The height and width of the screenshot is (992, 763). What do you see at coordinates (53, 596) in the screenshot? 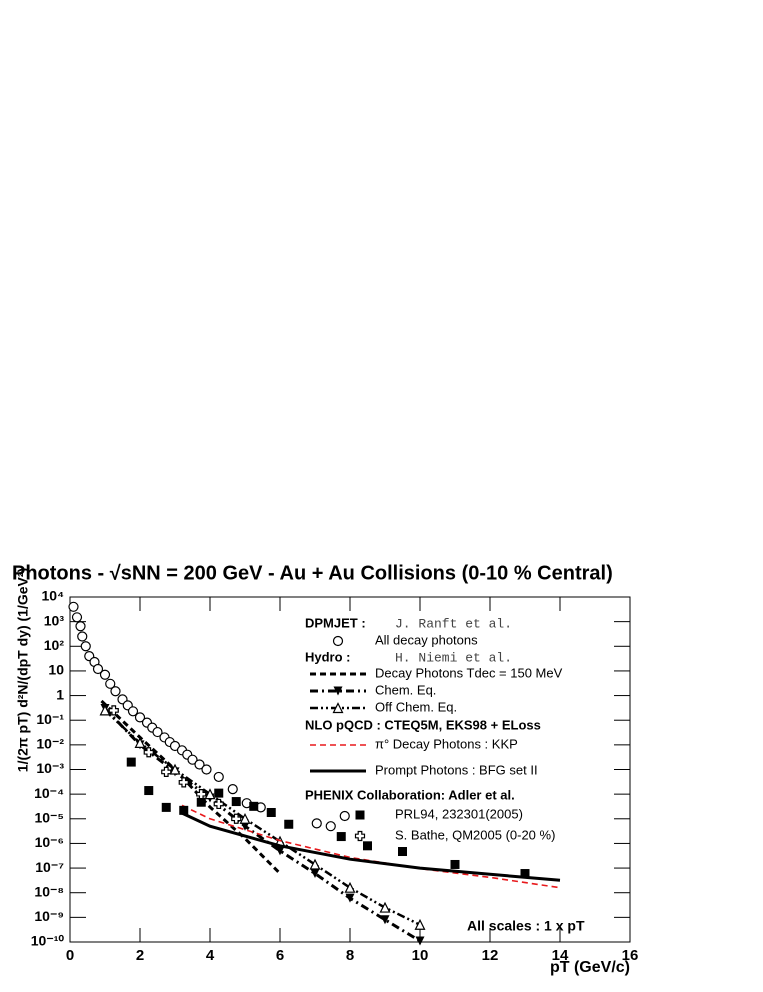
I see `y-tick-label: 10⁴` at bounding box center [53, 596].